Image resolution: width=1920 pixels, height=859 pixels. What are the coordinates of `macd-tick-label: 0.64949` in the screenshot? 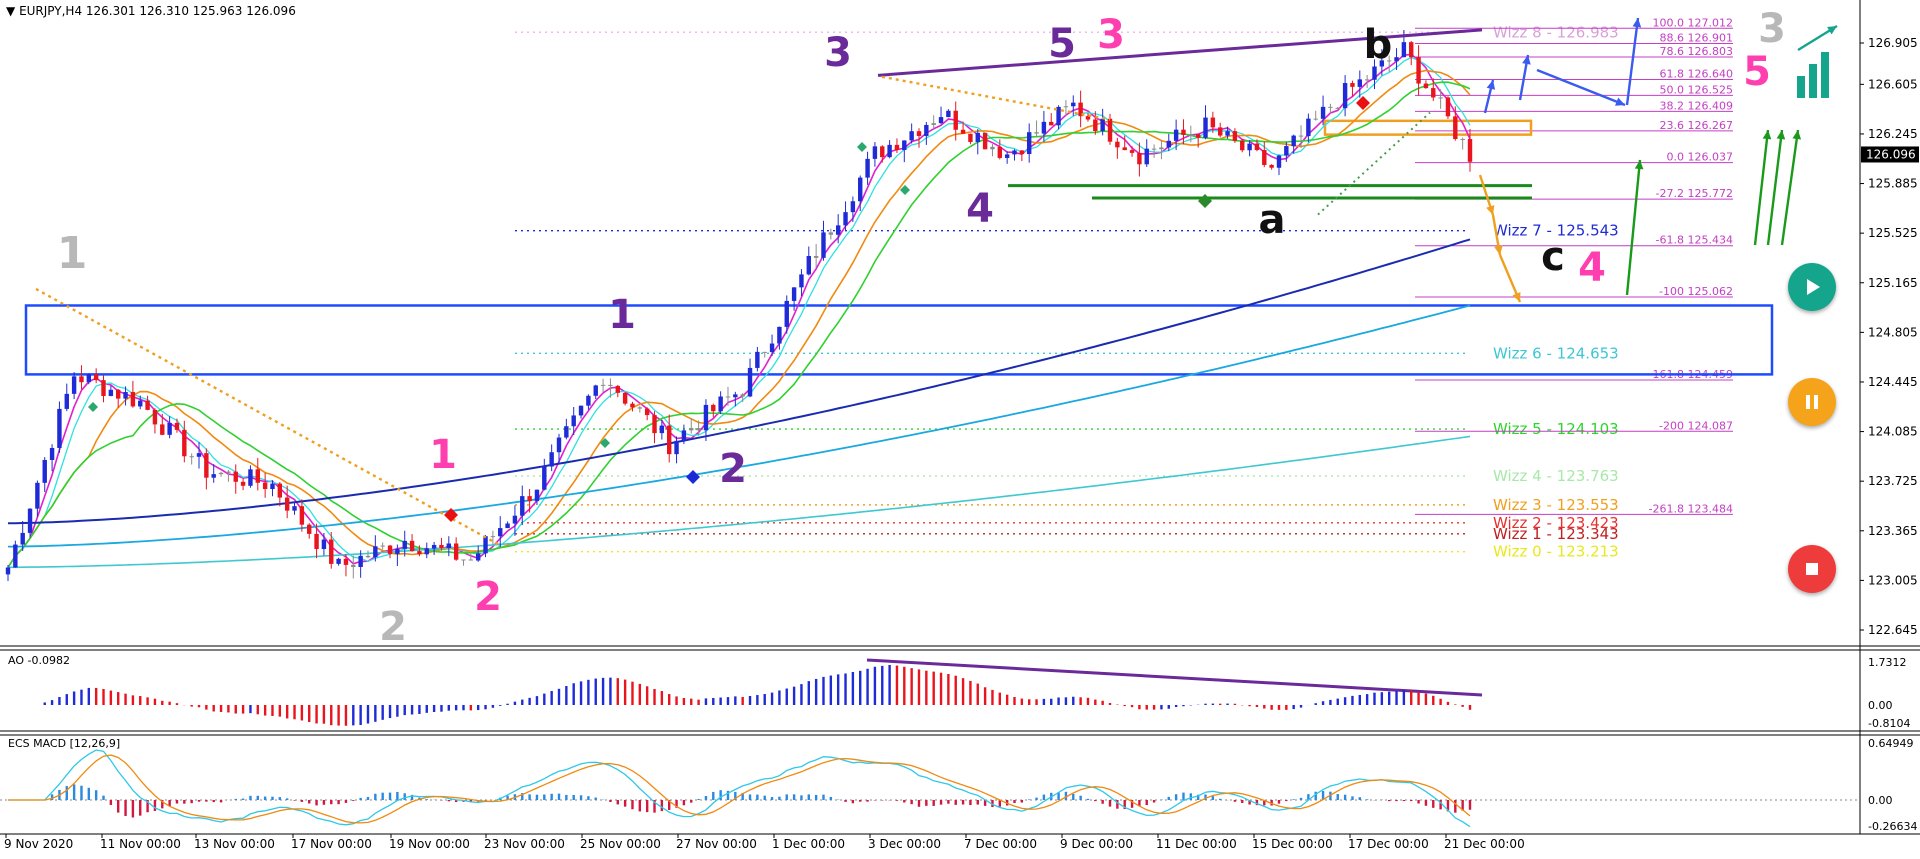 It's located at (1891, 743).